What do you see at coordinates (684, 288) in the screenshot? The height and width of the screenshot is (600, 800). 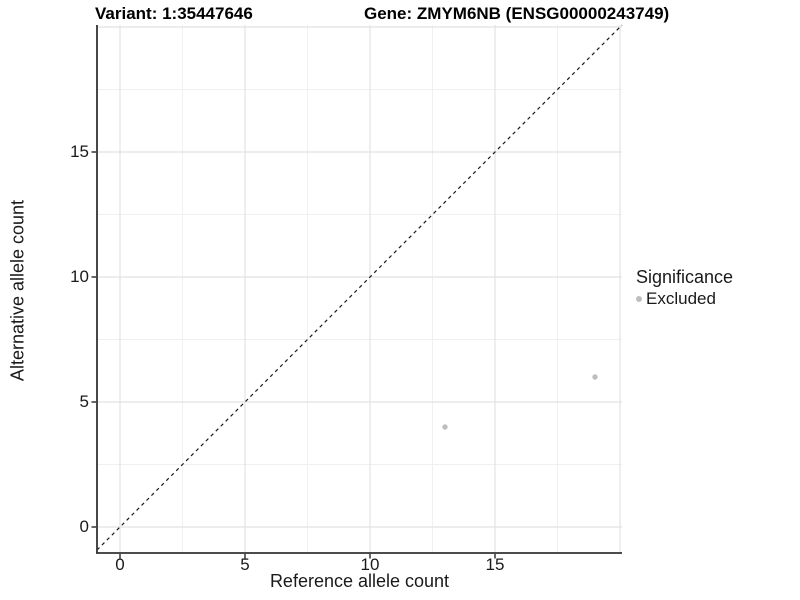 I see `legend: Significance Excluded` at bounding box center [684, 288].